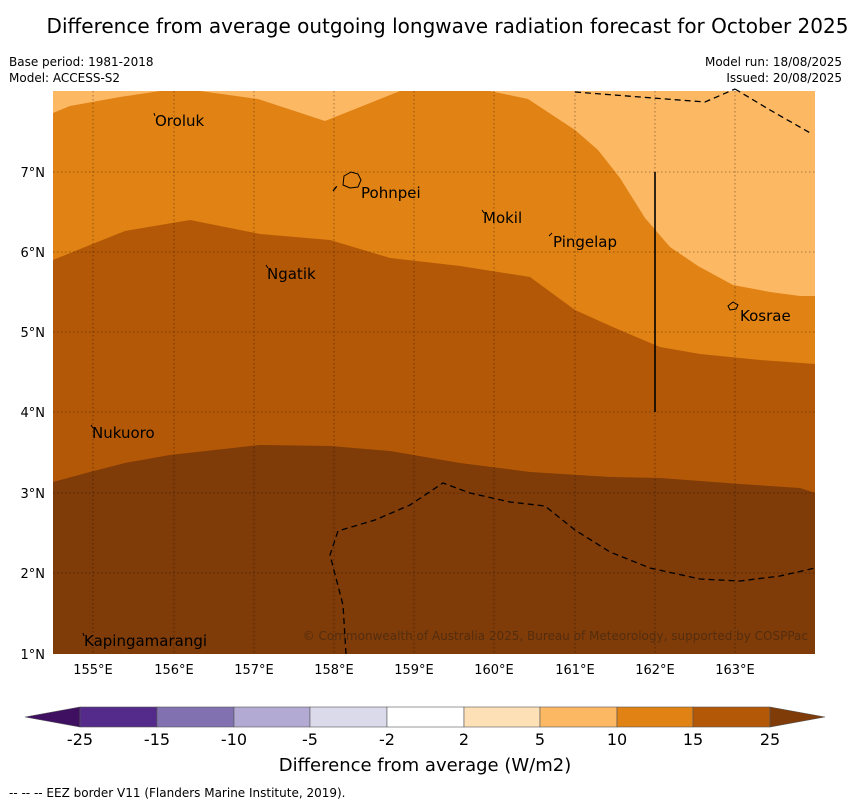 The image size is (850, 804). Describe the element at coordinates (174, 670) in the screenshot. I see `x-tick-label: 156°E` at that location.